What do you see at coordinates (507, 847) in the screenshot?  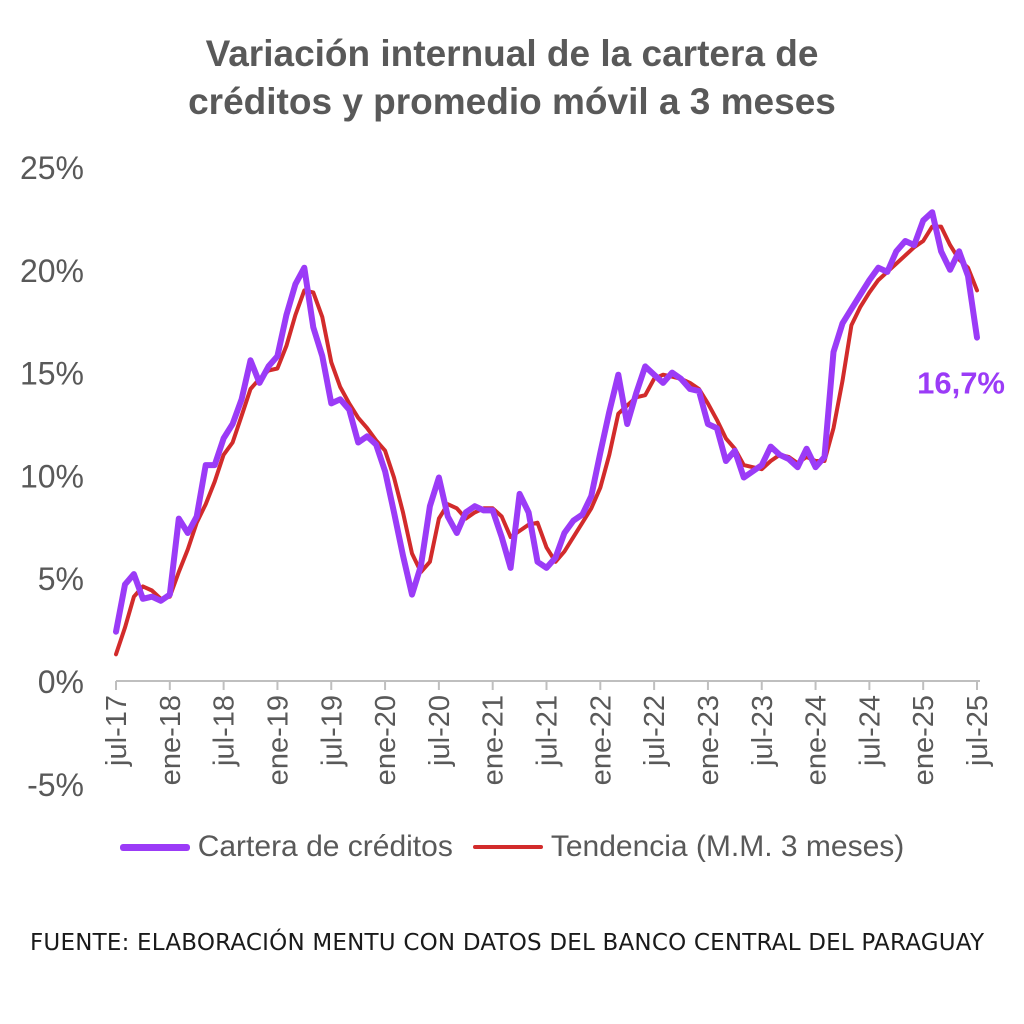 I see `legend-swatch-red-icon` at bounding box center [507, 847].